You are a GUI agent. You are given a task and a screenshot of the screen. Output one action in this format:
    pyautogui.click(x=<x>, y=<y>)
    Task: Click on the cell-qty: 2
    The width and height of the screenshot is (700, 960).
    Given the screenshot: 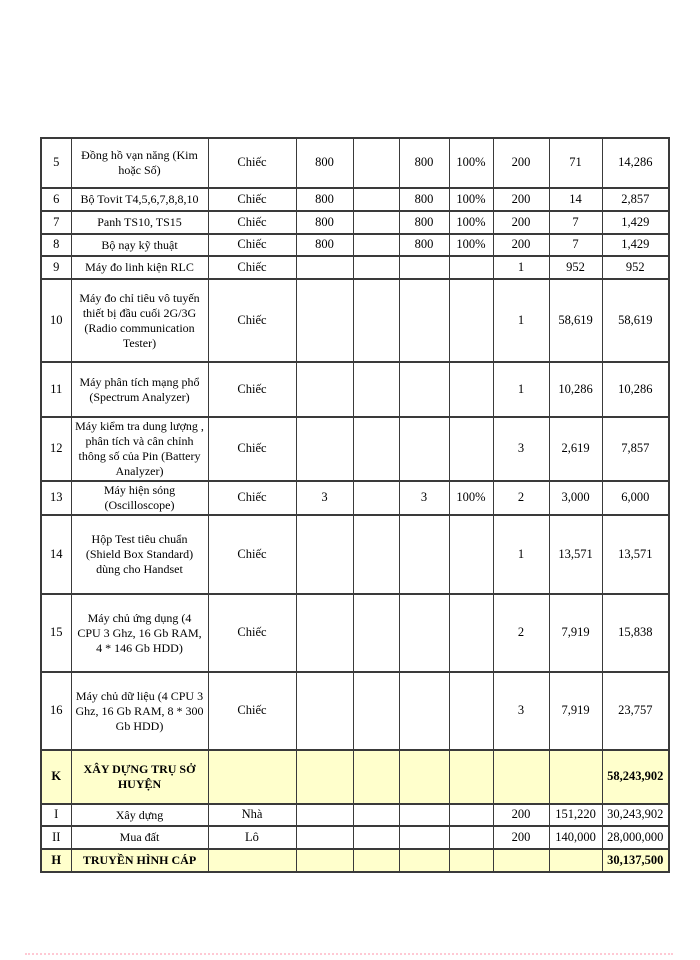 What is the action you would take?
    pyautogui.click(x=521, y=498)
    